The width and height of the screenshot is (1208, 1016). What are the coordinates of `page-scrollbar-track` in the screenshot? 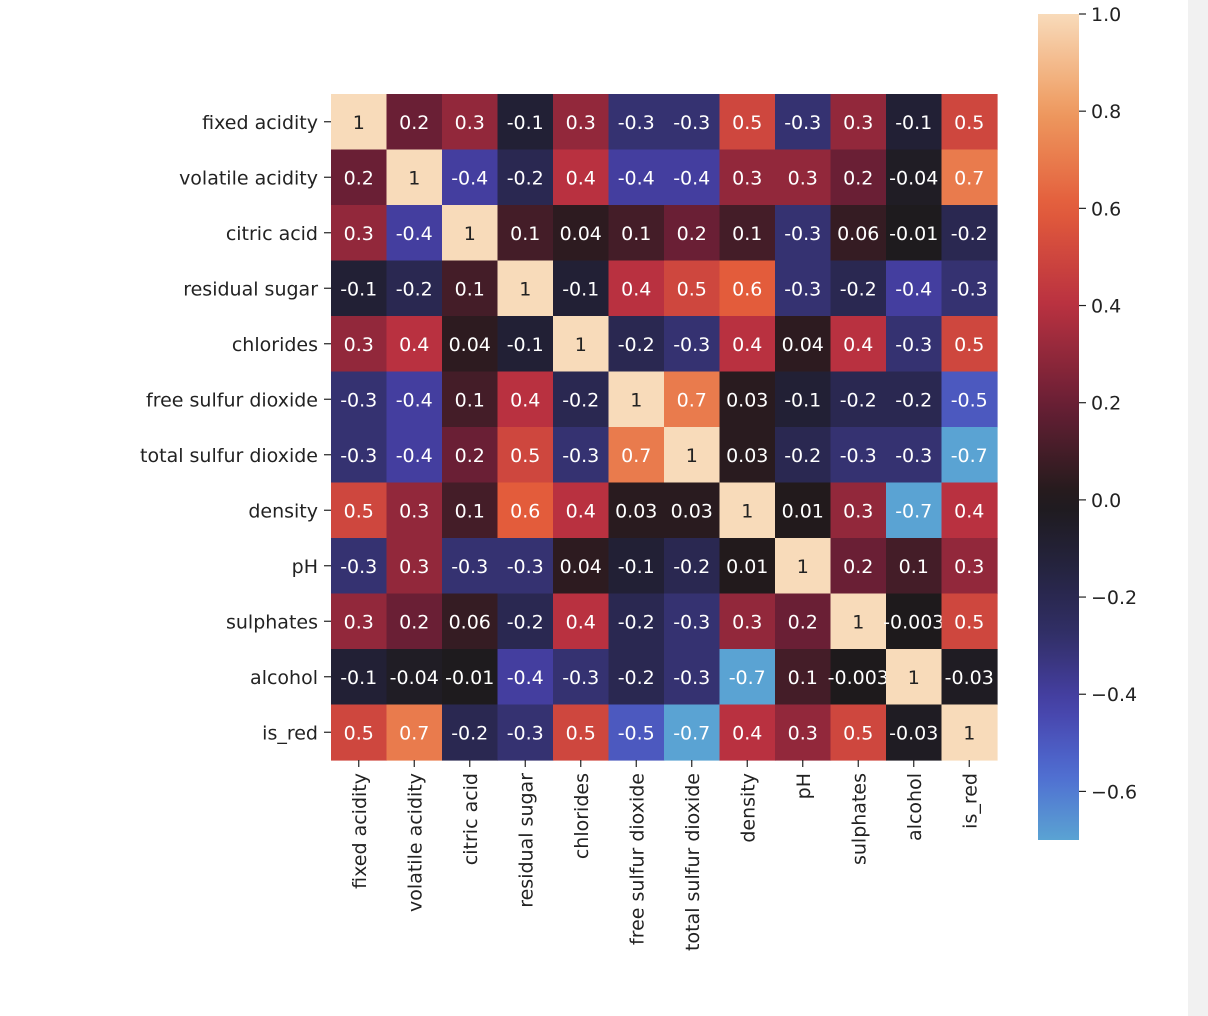 It's located at (1198, 508).